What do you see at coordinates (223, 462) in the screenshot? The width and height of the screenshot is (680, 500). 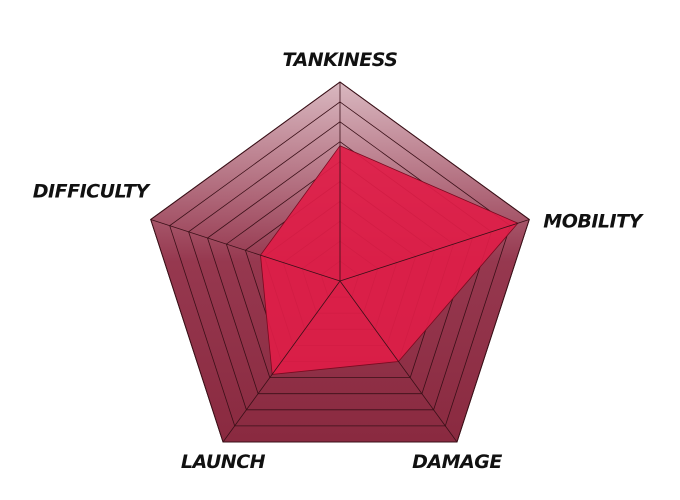 I see `axis-label-launch: LAUNCH` at bounding box center [223, 462].